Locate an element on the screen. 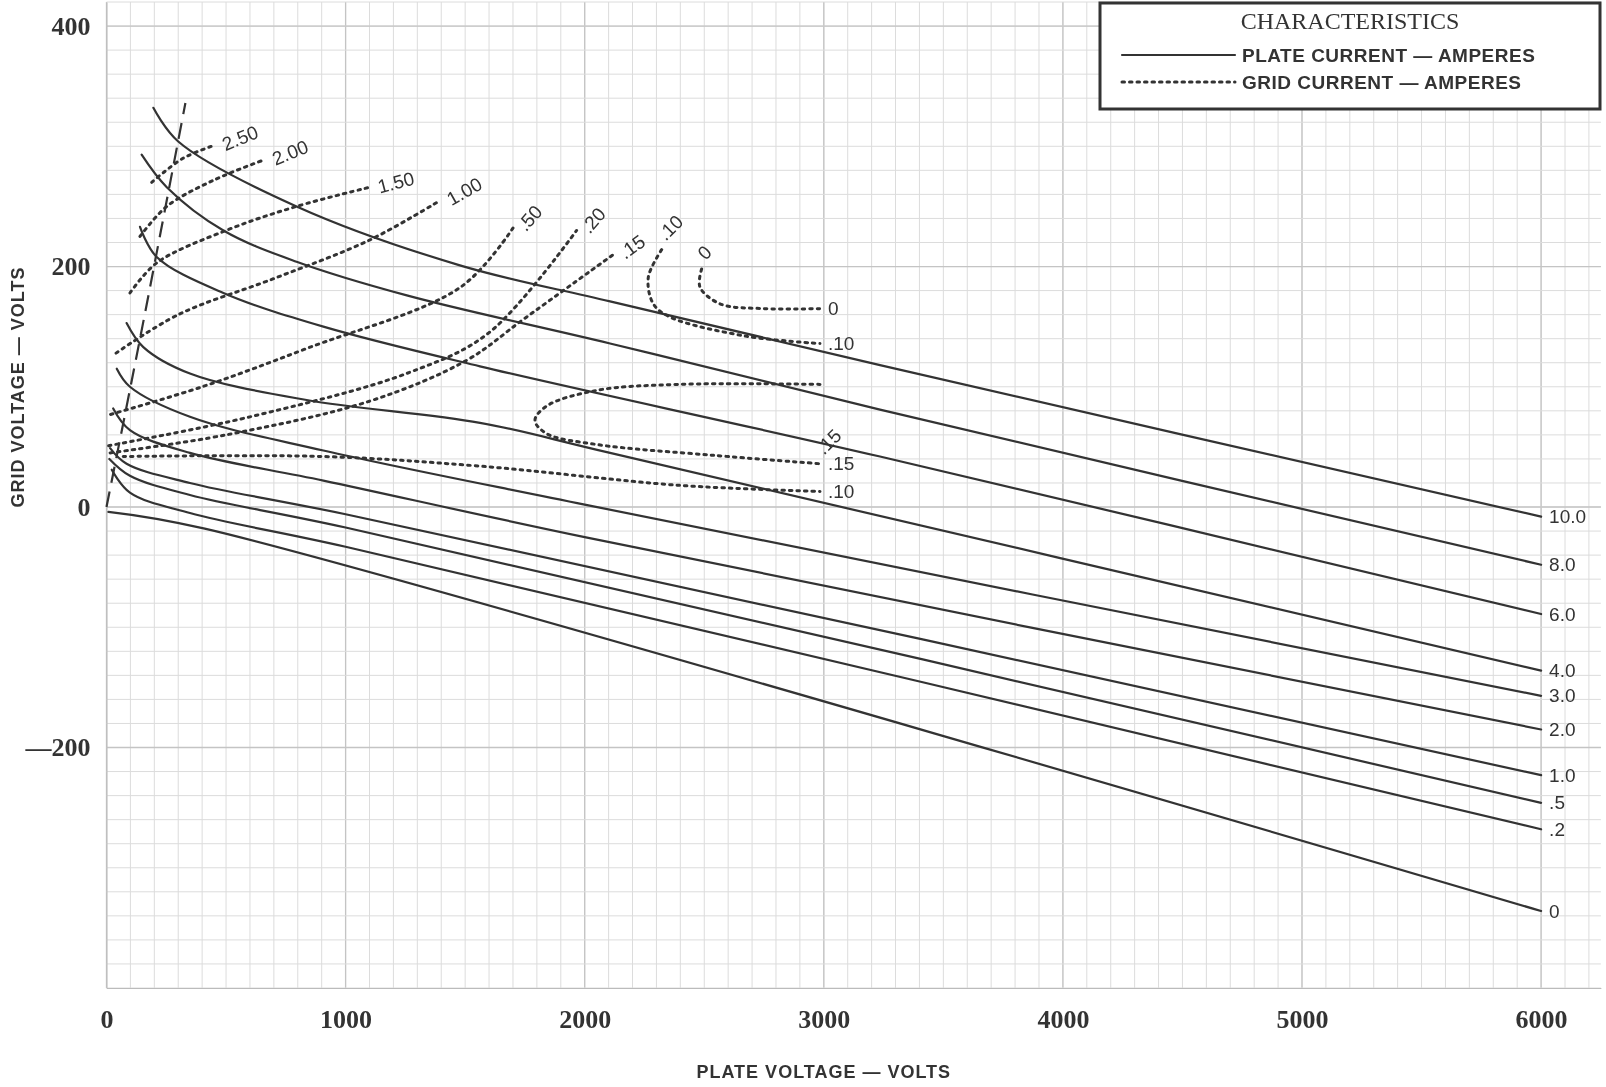  series-label: .2 is located at coordinates (1557, 829).